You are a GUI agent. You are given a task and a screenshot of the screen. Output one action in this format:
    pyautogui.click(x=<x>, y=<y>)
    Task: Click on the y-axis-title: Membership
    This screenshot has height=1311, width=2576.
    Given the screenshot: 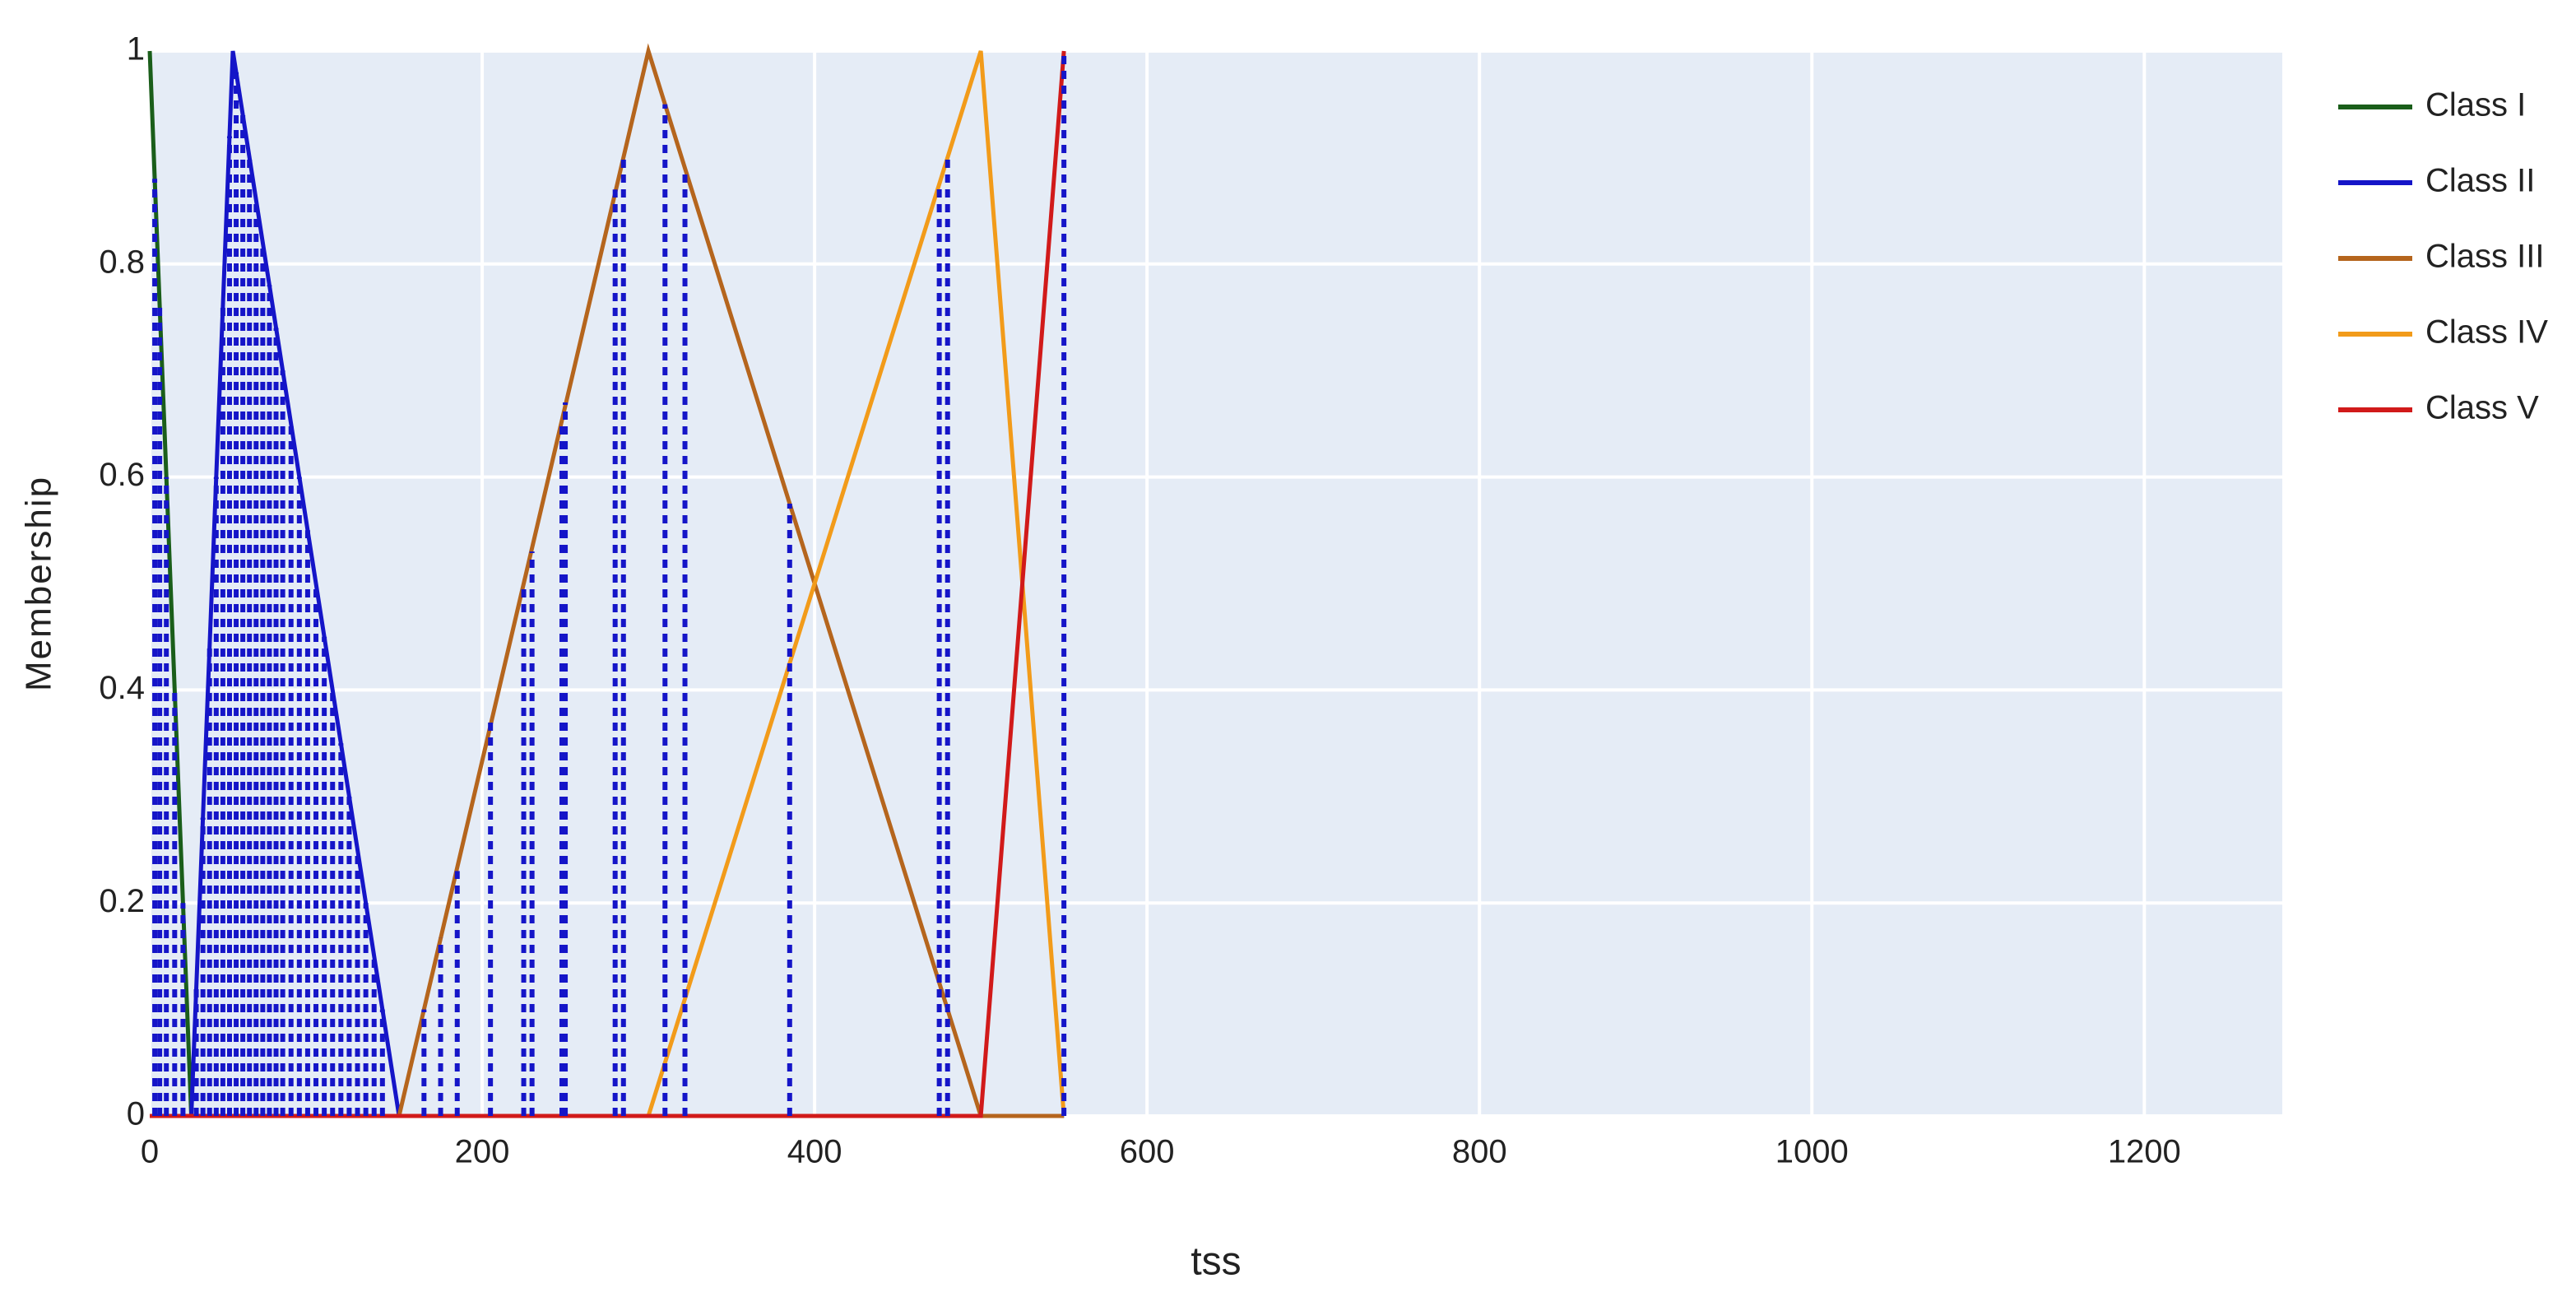 What is the action you would take?
    pyautogui.click(x=39, y=583)
    